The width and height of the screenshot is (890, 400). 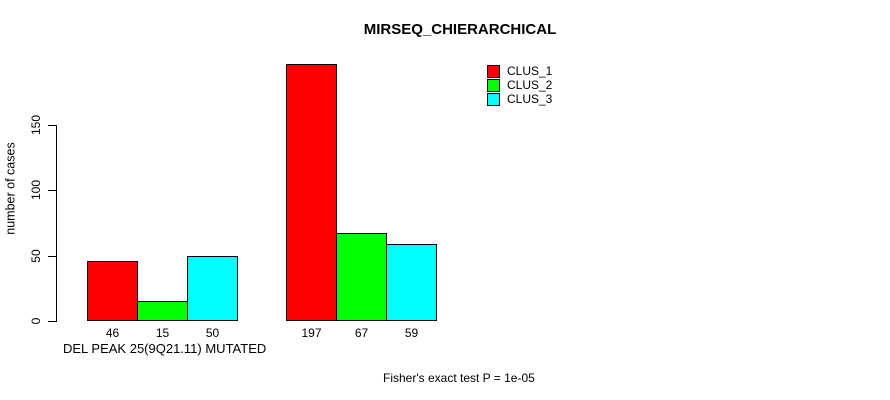 What do you see at coordinates (530, 99) in the screenshot?
I see `legend-label: CLUS_3` at bounding box center [530, 99].